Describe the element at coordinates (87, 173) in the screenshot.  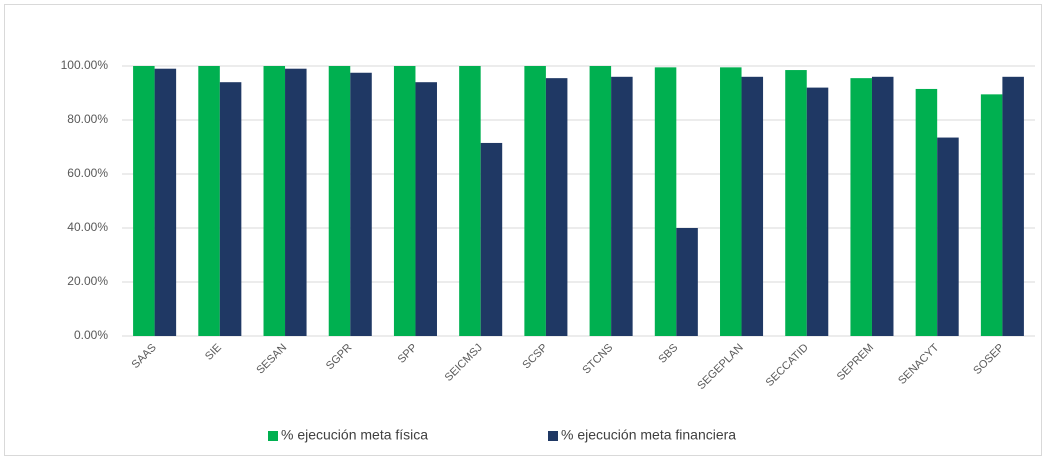
I see `y-tick-label: 60.00%` at that location.